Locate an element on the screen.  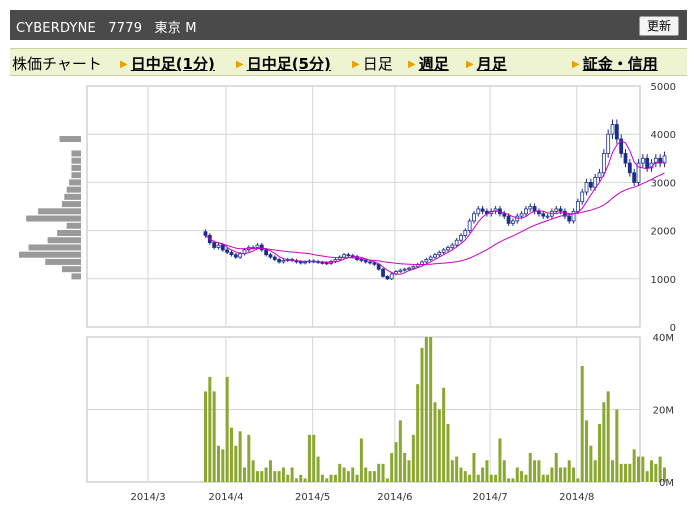
tab-weekly: ▶ 週足 is located at coordinates (428, 64).